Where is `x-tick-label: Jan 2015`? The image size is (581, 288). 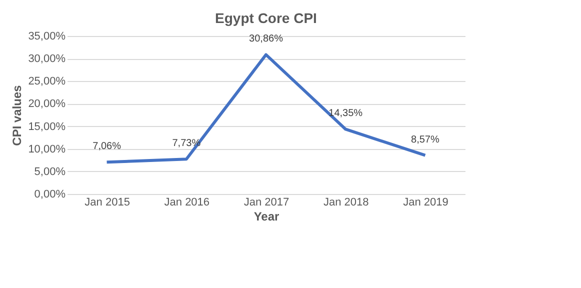 x-tick-label: Jan 2015 is located at coordinates (107, 202).